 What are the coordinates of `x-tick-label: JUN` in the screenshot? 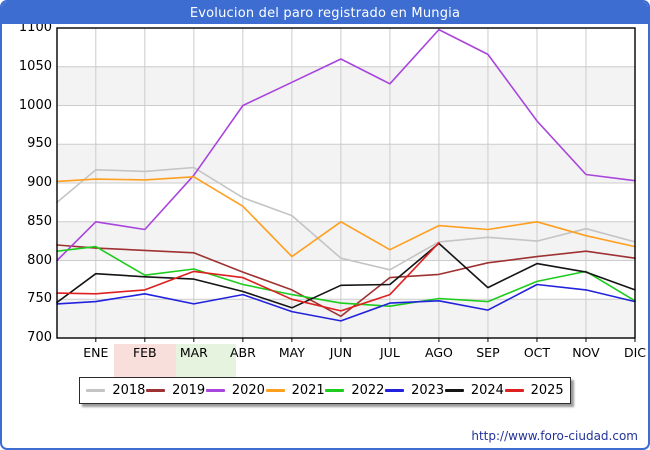 It's located at (340, 352).